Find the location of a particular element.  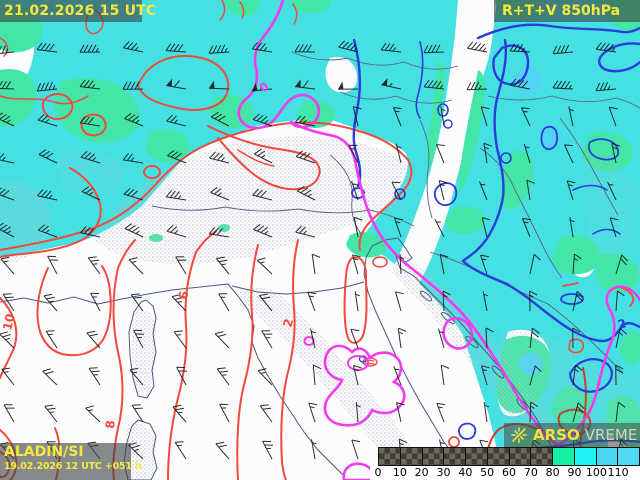

legend-tick-labels: 0 10 20 30 40 50 60 70 80 90 100 110 is located at coordinates (505, 473).